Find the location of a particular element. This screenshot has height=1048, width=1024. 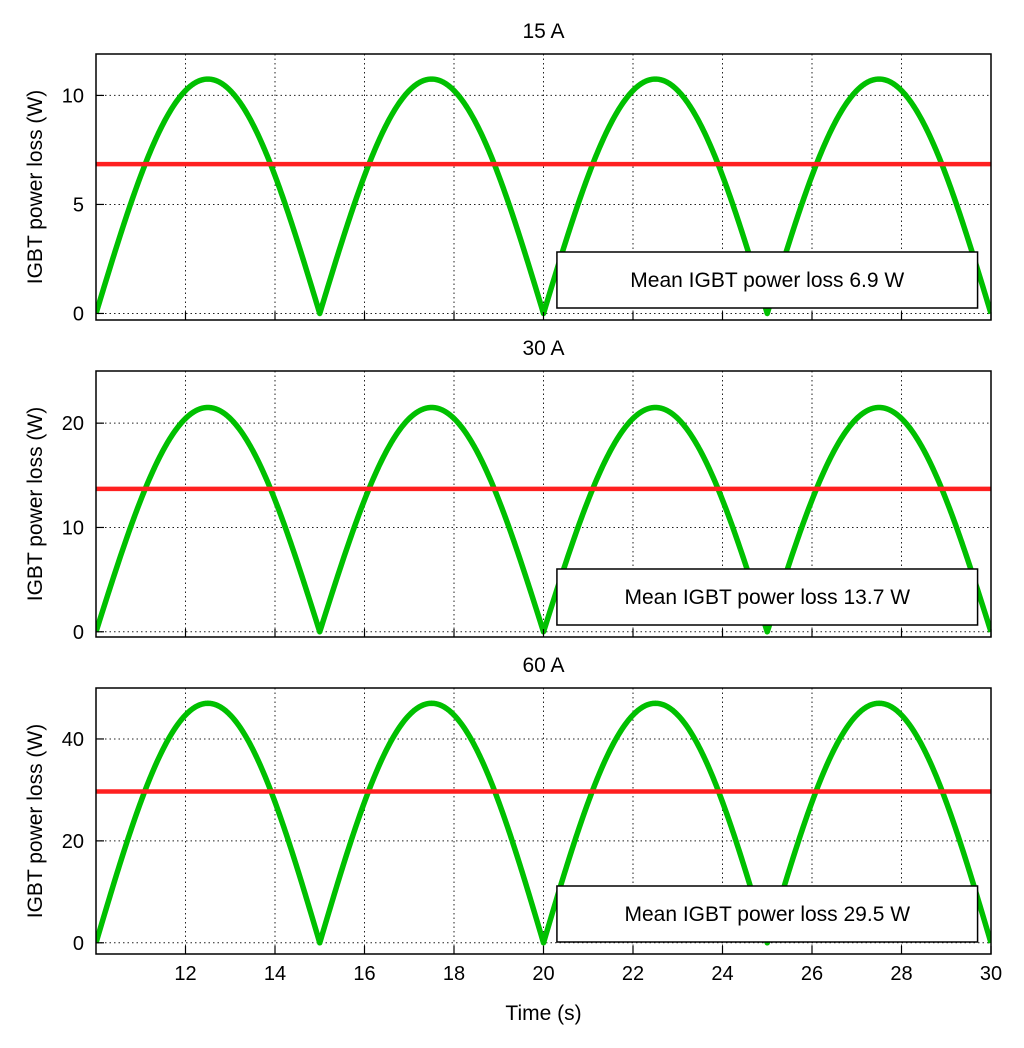

annotation-text: Mean IGBT power loss 13.7 W is located at coordinates (767, 597).